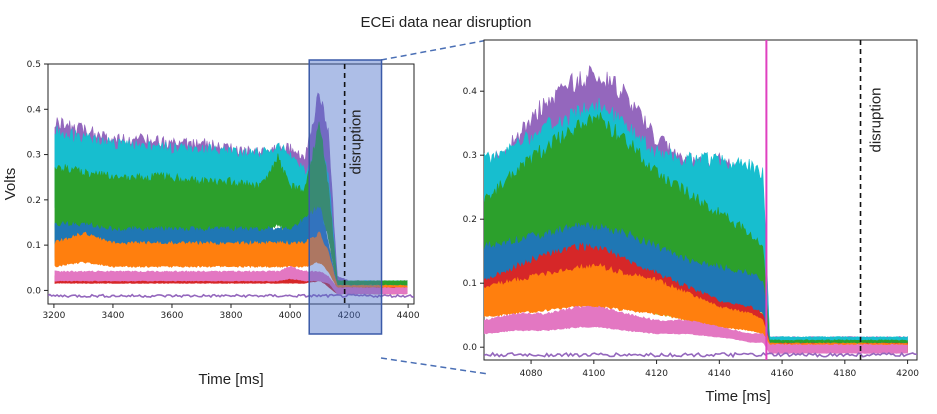 The image size is (937, 414). I want to click on figure-title: ECEi data near disruption, so click(446, 22).